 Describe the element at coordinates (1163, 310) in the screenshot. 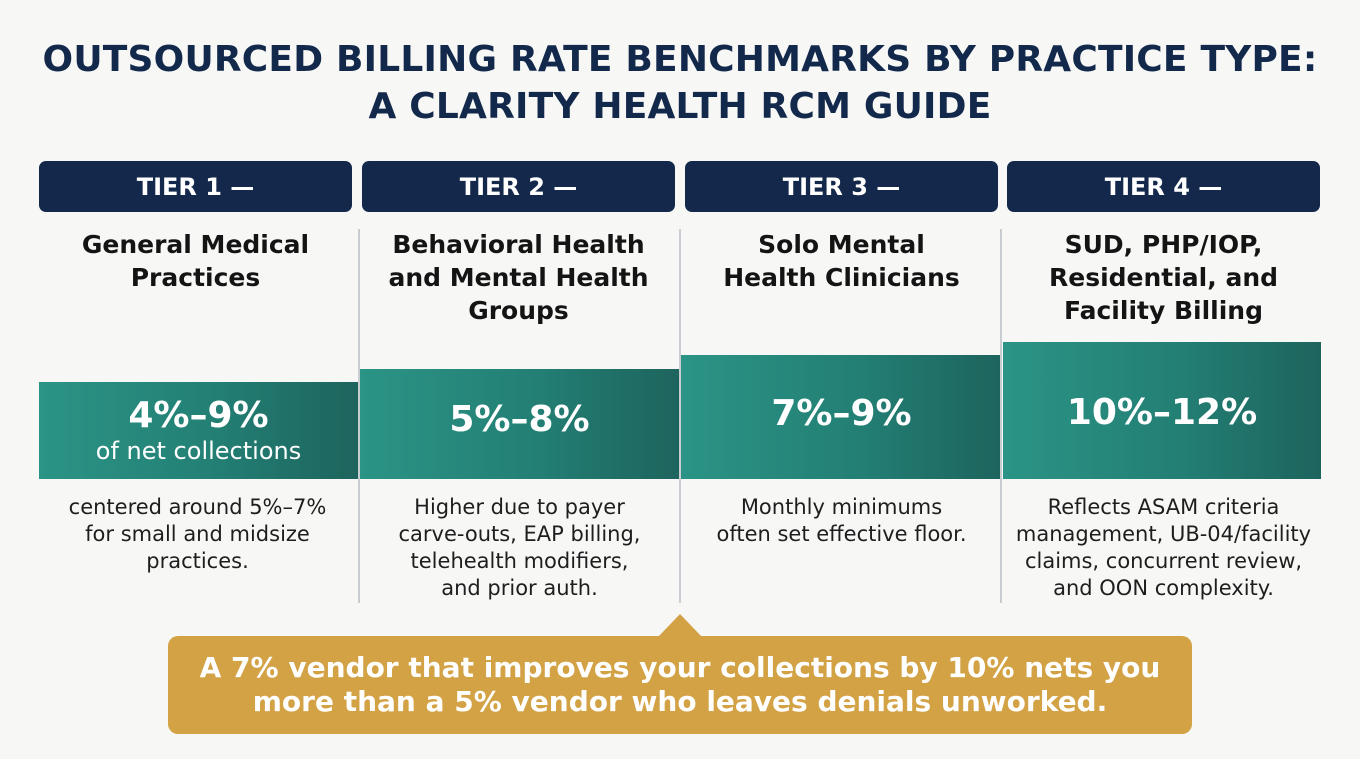

I see `tier-4-title-line: Facility Billing` at that location.